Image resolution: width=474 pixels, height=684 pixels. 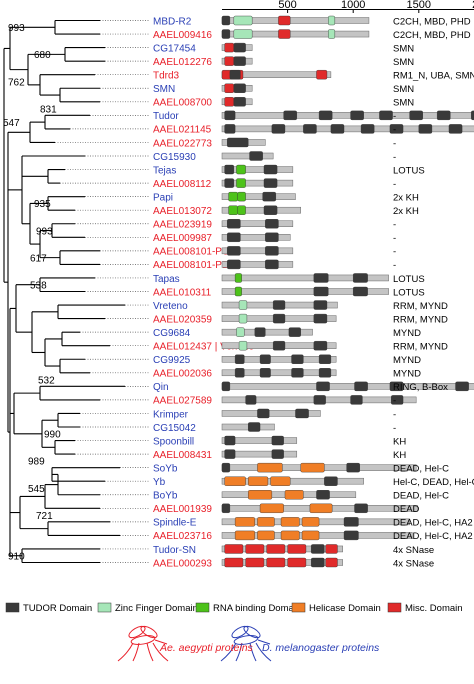 What do you see at coordinates (182, 319) in the screenshot?
I see `protein-label: AAEL020359` at bounding box center [182, 319].